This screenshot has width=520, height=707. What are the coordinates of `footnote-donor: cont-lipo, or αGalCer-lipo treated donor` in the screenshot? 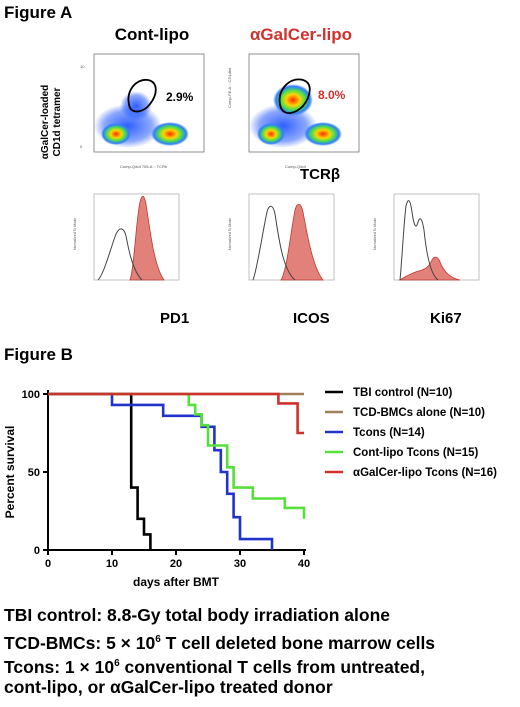 It's located at (168, 687).